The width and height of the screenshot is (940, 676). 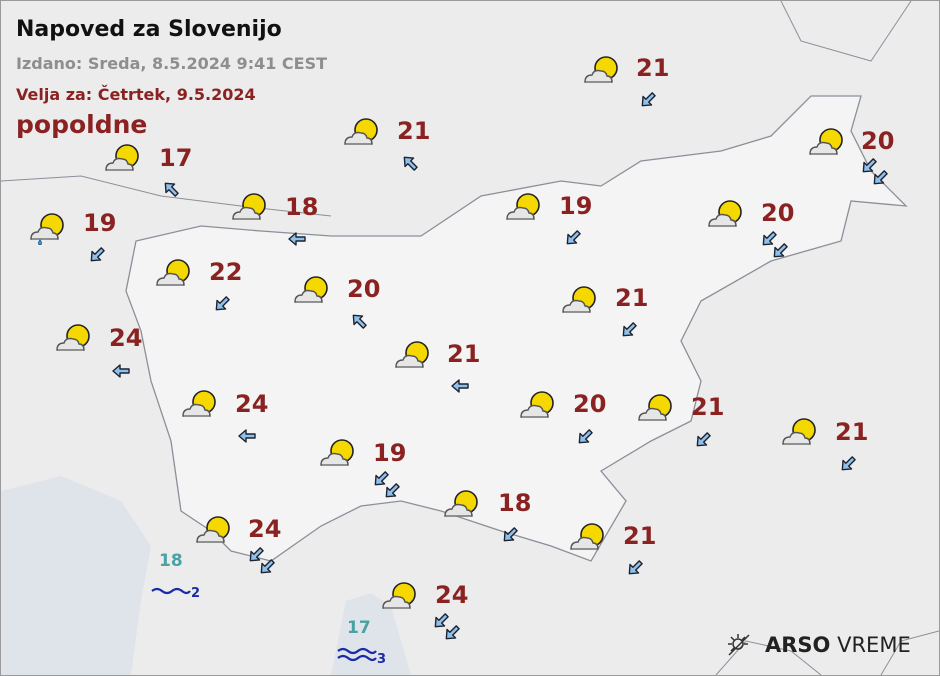 I want to click on wave-state: 2, so click(x=196, y=593).